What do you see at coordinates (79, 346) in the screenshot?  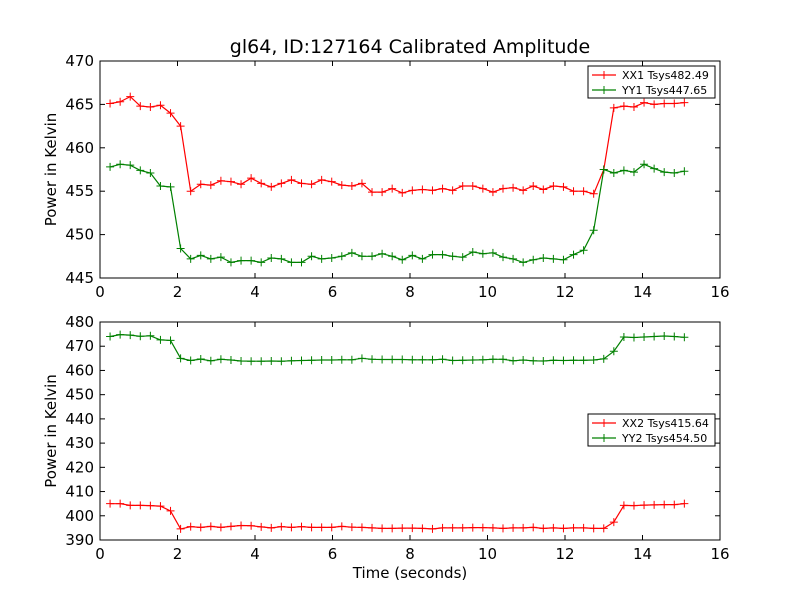 I see `y-tick-label: 470` at bounding box center [79, 346].